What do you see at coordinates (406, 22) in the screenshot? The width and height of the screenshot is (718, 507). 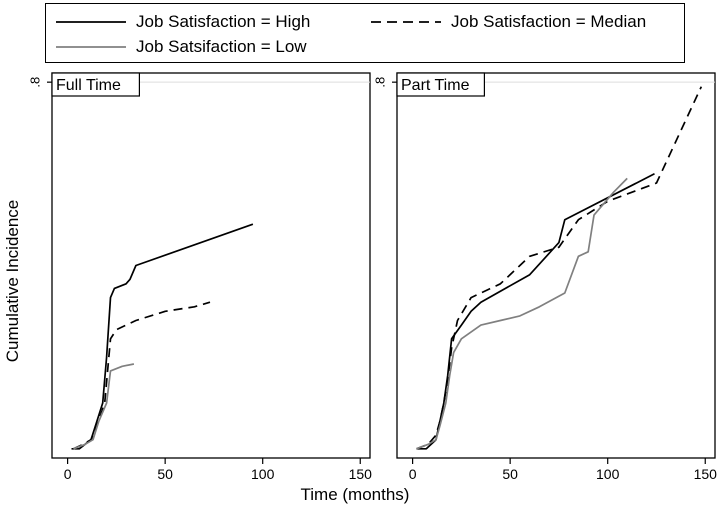 I see `legend-swatch-median` at bounding box center [406, 22].